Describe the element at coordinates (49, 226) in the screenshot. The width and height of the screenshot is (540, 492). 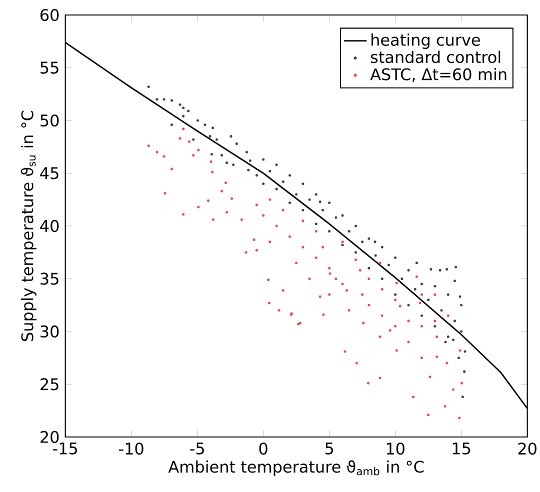
I see `y-tick-label: 40` at that location.